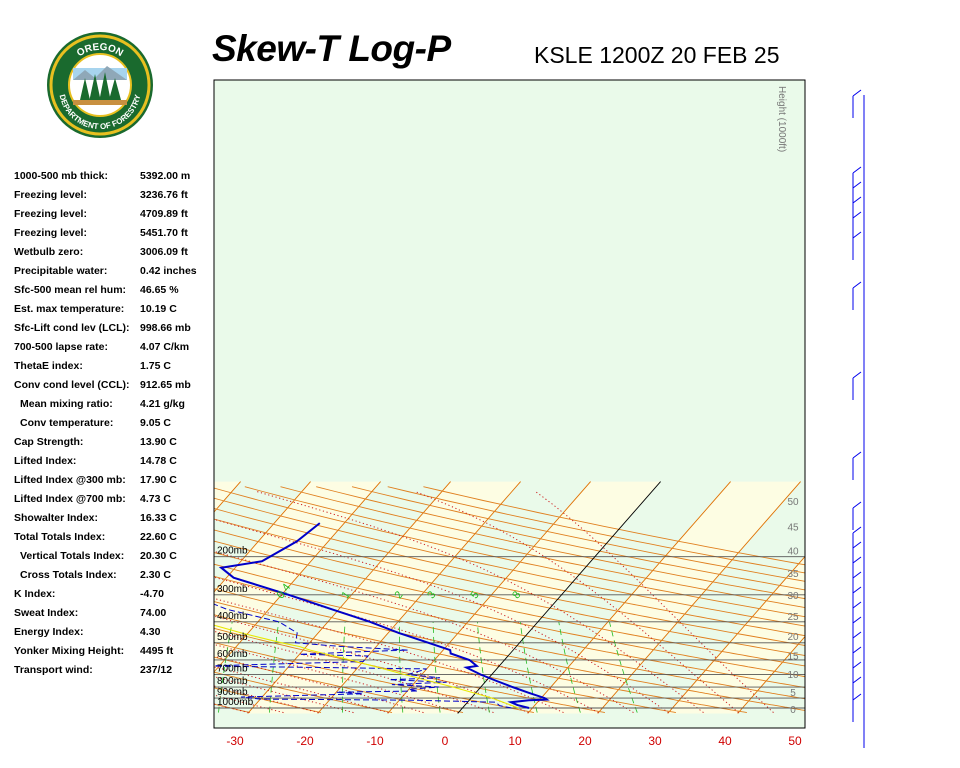 This screenshot has height=768, width=960. Describe the element at coordinates (111, 461) in the screenshot. I see `index-row: Lifted Index: 14.78 C` at that location.